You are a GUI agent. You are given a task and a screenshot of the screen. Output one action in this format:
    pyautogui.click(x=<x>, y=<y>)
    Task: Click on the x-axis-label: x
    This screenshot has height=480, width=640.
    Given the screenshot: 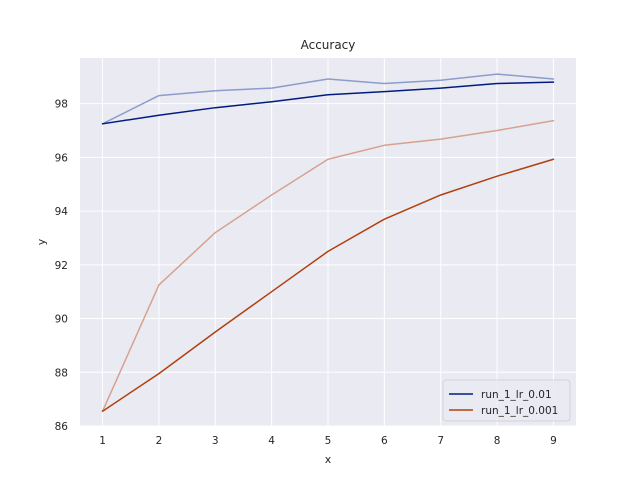 What is the action you would take?
    pyautogui.click(x=328, y=459)
    